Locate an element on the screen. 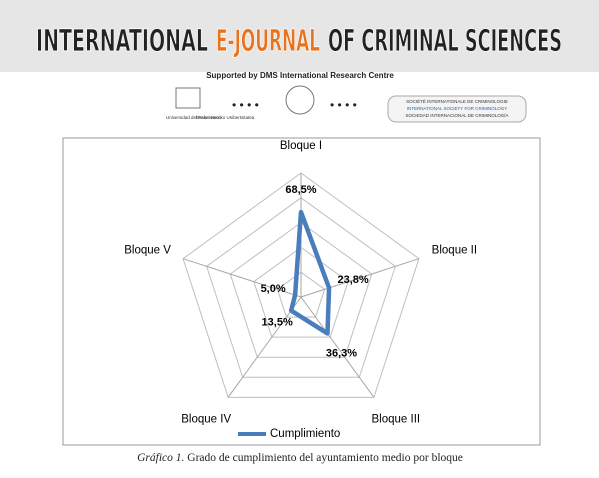 The image size is (599, 478). axis-label: Bloque II is located at coordinates (454, 250).